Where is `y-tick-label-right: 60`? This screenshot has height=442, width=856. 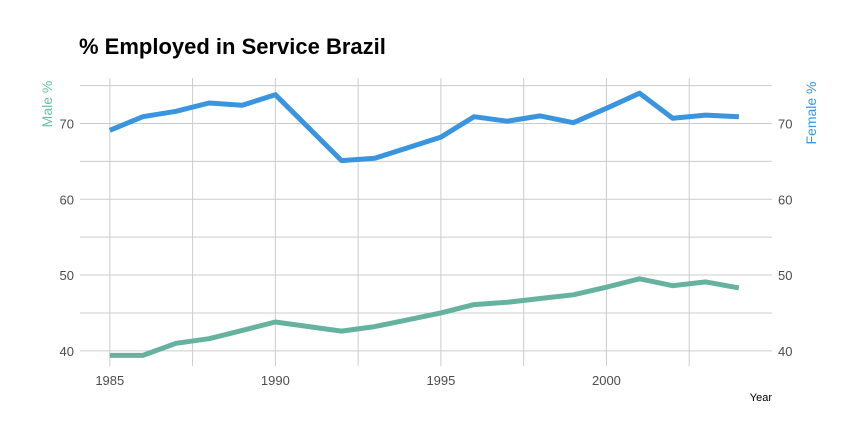 y-tick-label-right: 60 is located at coordinates (785, 199).